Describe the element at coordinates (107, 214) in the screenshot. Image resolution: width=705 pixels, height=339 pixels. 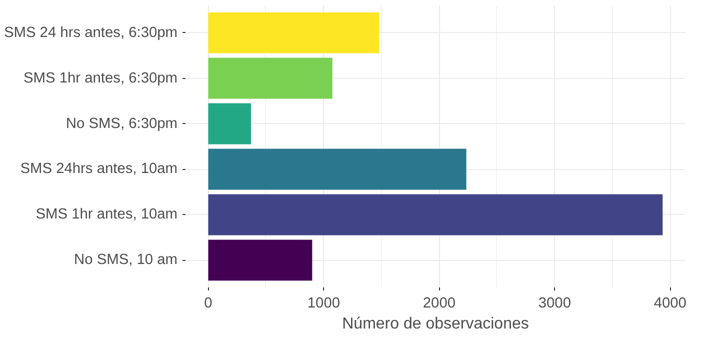
I see `y-tick-label: SMS 1hr antes, 10am` at that location.